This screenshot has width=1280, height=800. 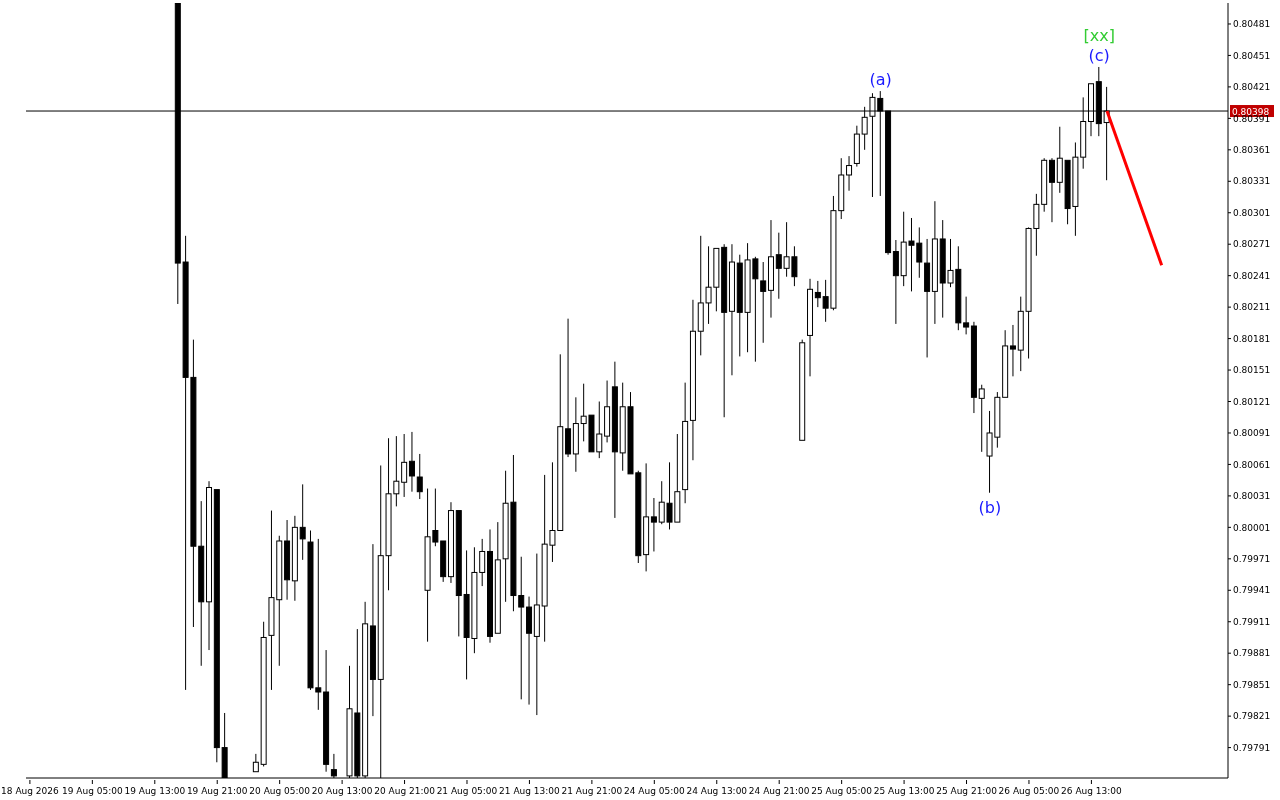 What do you see at coordinates (92, 791) in the screenshot?
I see `x-tick-label: 19 Aug 05:00` at bounding box center [92, 791].